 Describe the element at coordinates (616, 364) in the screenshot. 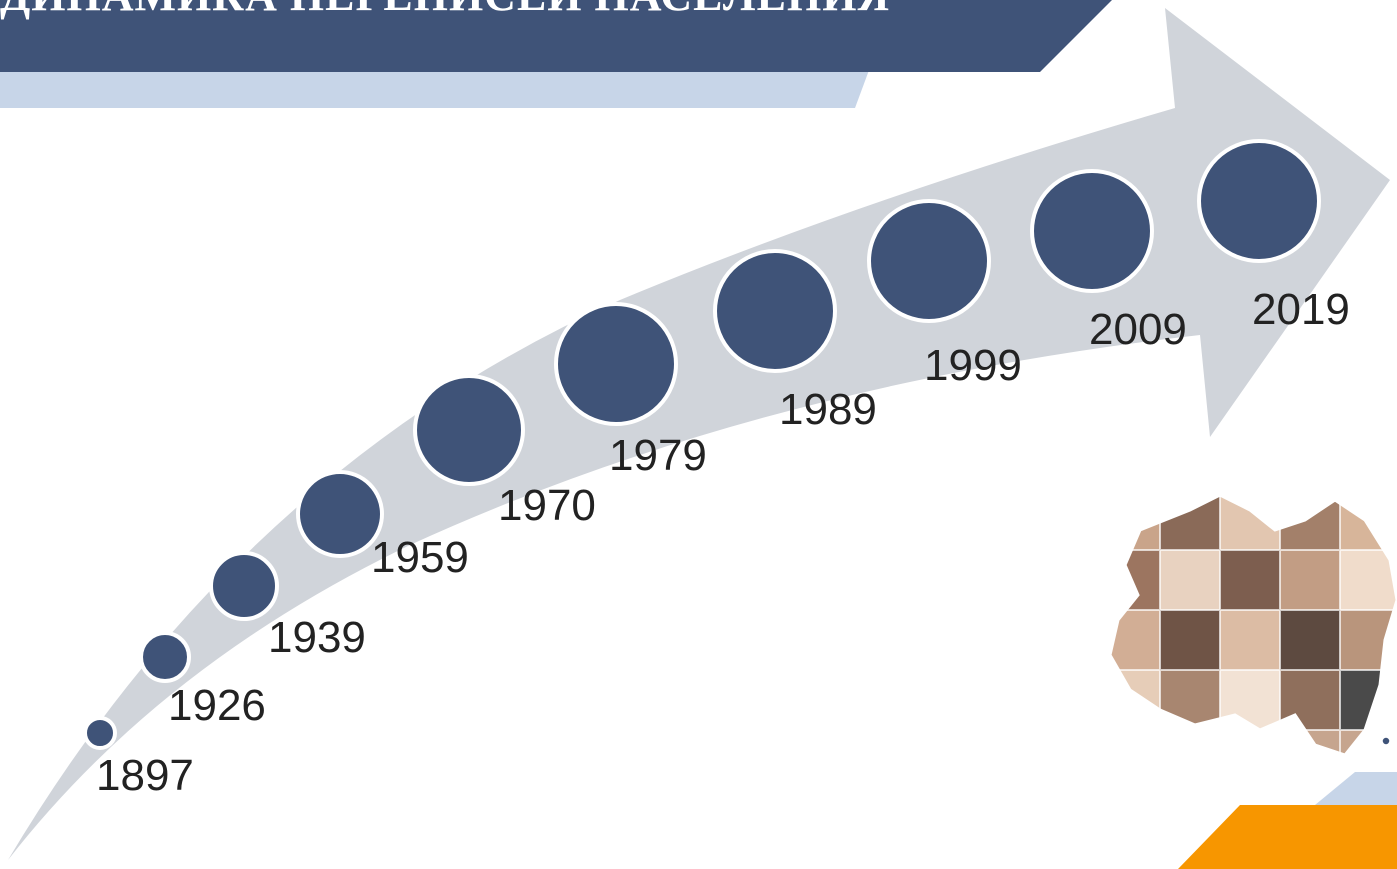

I see `timeline-circle-1979` at that location.